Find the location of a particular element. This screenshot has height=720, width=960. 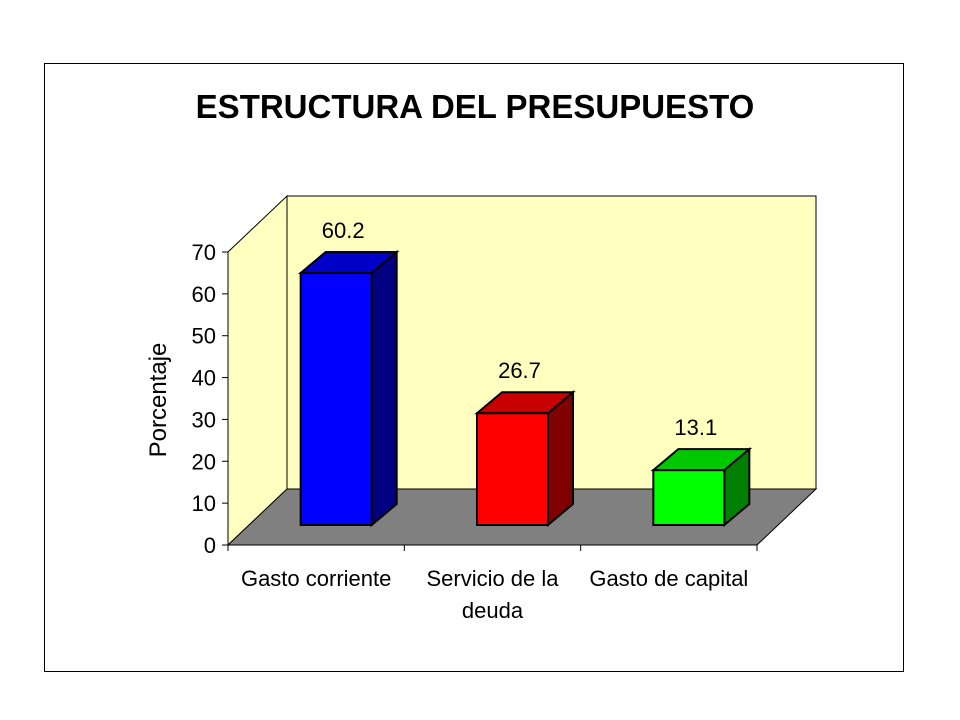

x-category-label: Gasto de capital is located at coordinates (668, 578).